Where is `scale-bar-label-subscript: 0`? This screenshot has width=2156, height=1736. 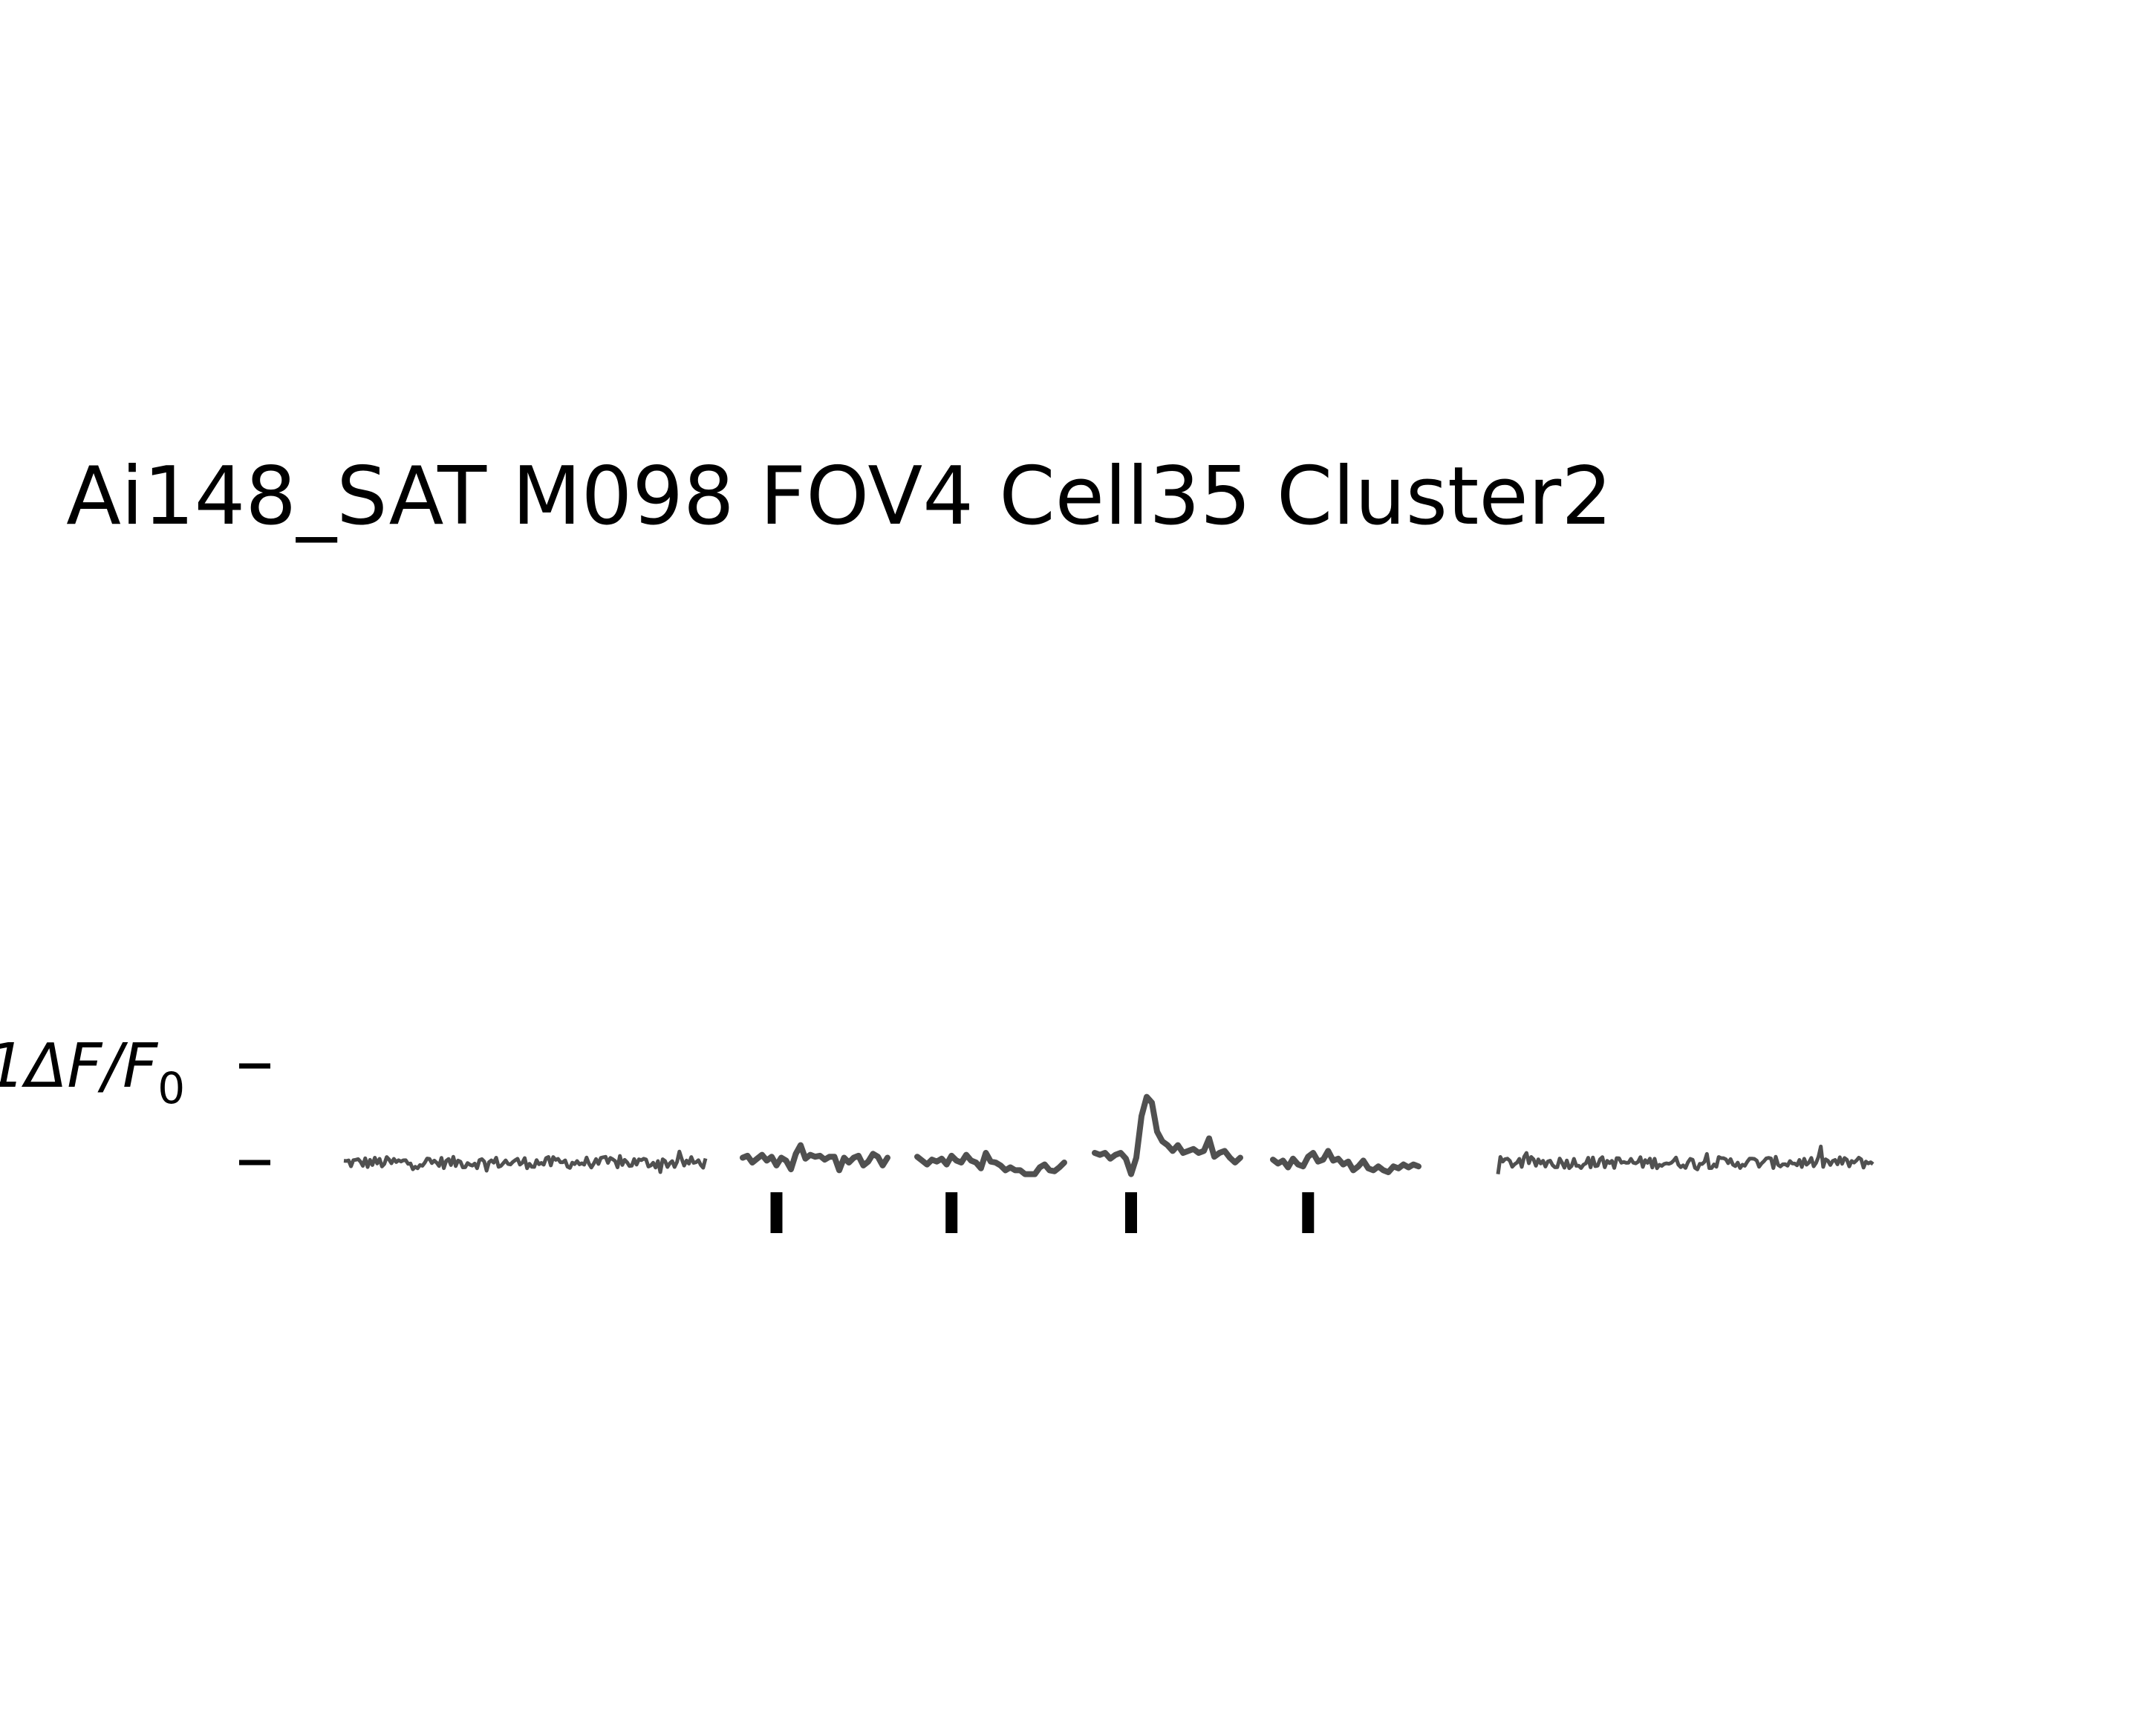
scale-bar-label-subscript: 0 is located at coordinates (171, 1088).